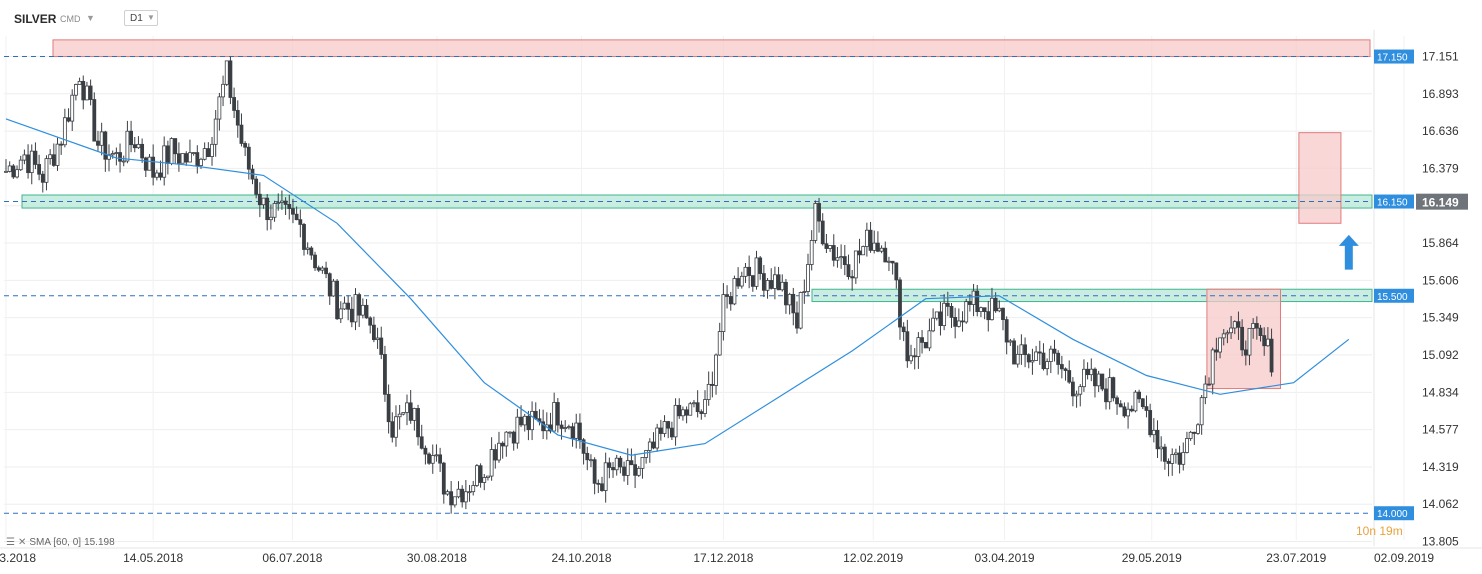 This screenshot has height=574, width=1482. I want to click on close-icon: ✕, so click(22, 542).